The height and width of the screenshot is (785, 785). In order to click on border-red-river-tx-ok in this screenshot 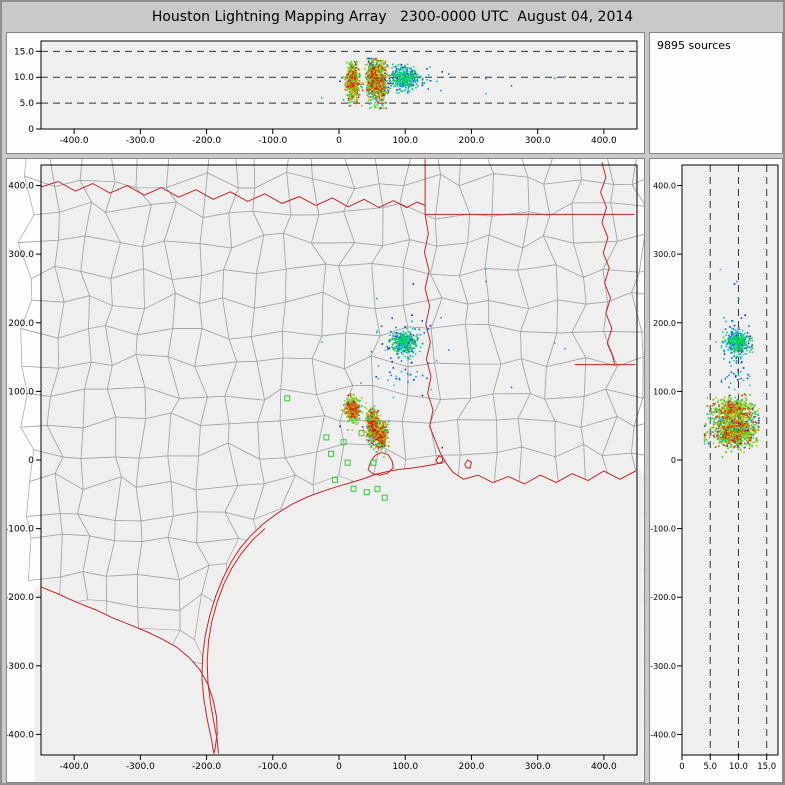, I will do `click(233, 194)`.